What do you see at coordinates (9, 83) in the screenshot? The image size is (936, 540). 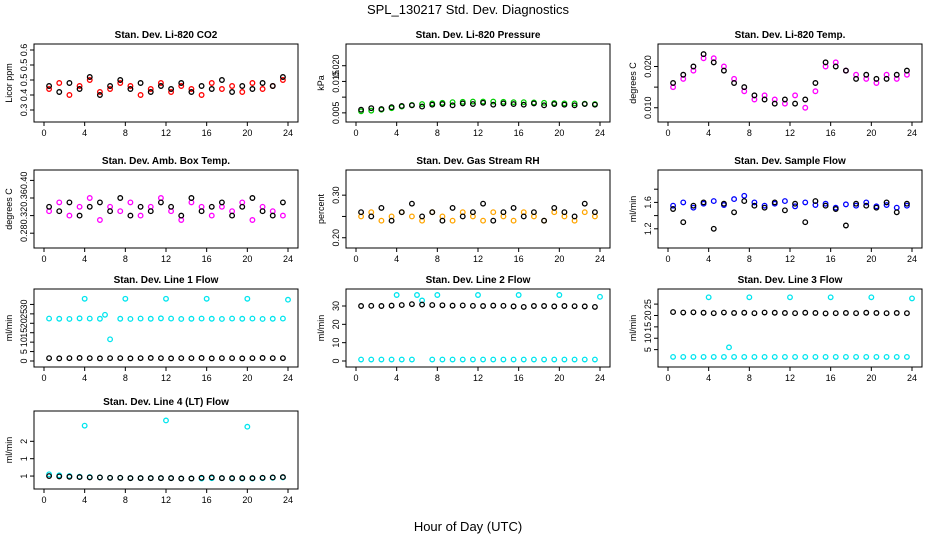 I see `y-axis-label: Licor ppm` at bounding box center [9, 83].